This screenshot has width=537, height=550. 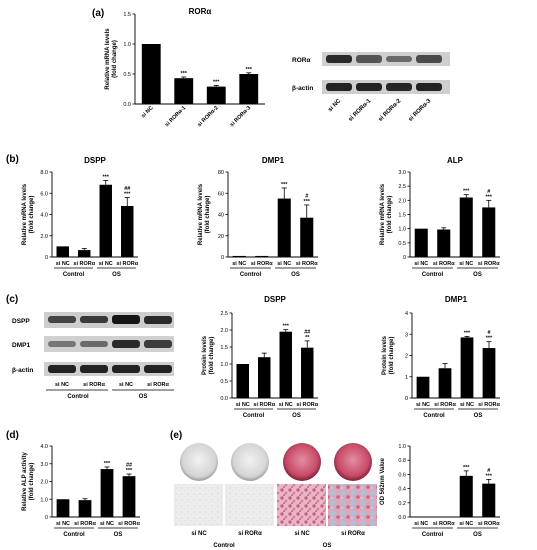 What do you see at coordinates (12, 159) in the screenshot?
I see `panel-label-b: (b)` at bounding box center [12, 159].